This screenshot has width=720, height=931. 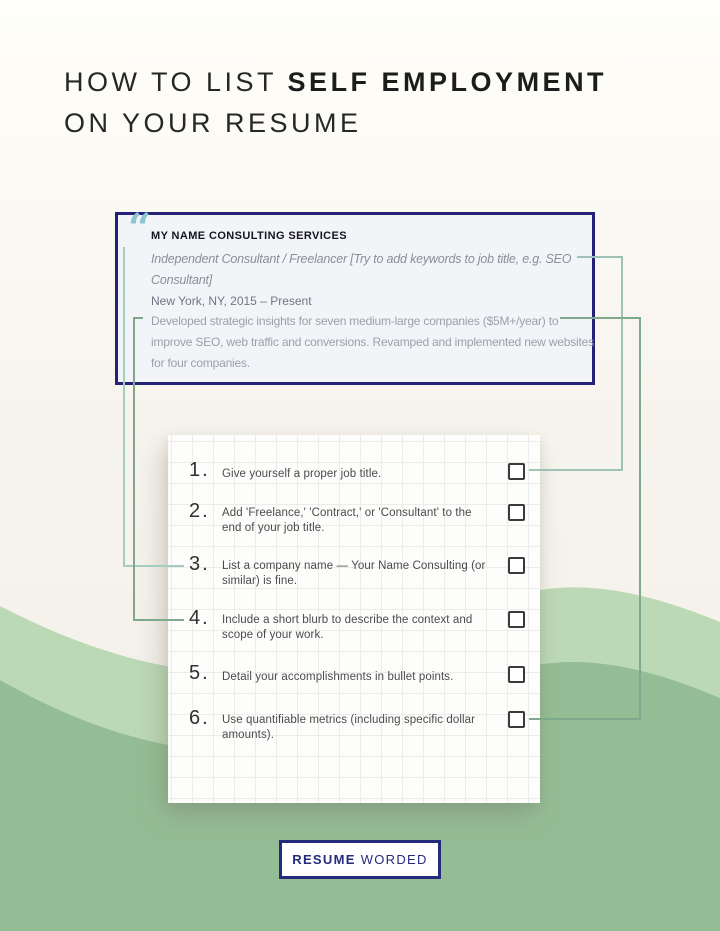 What do you see at coordinates (213, 123) in the screenshot?
I see `title-line-2: ON YOUR RESUME` at bounding box center [213, 123].